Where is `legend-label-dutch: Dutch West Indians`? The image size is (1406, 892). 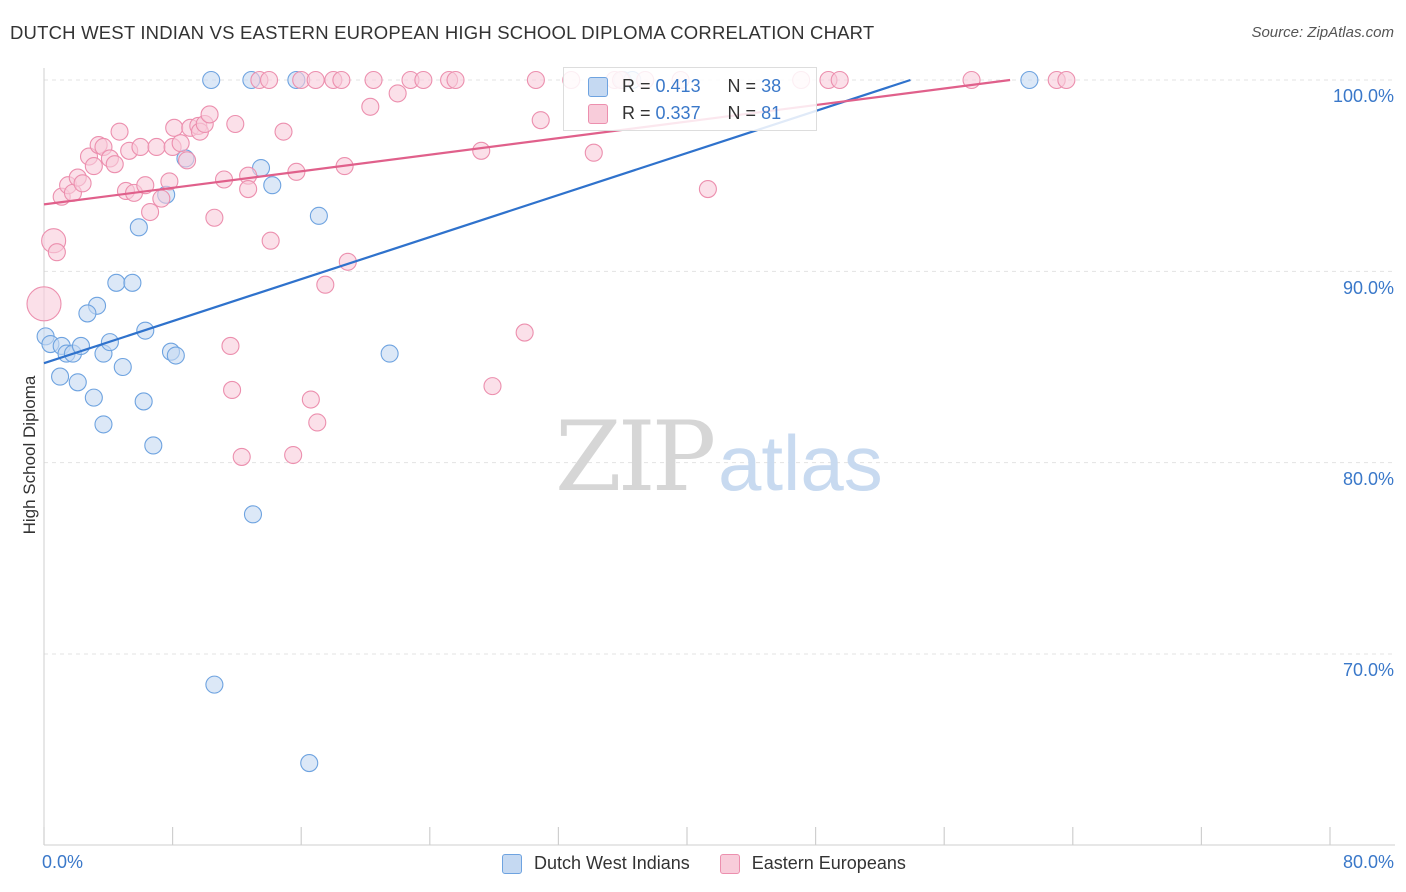 legend-label-dutch: Dutch West Indians is located at coordinates (612, 863).